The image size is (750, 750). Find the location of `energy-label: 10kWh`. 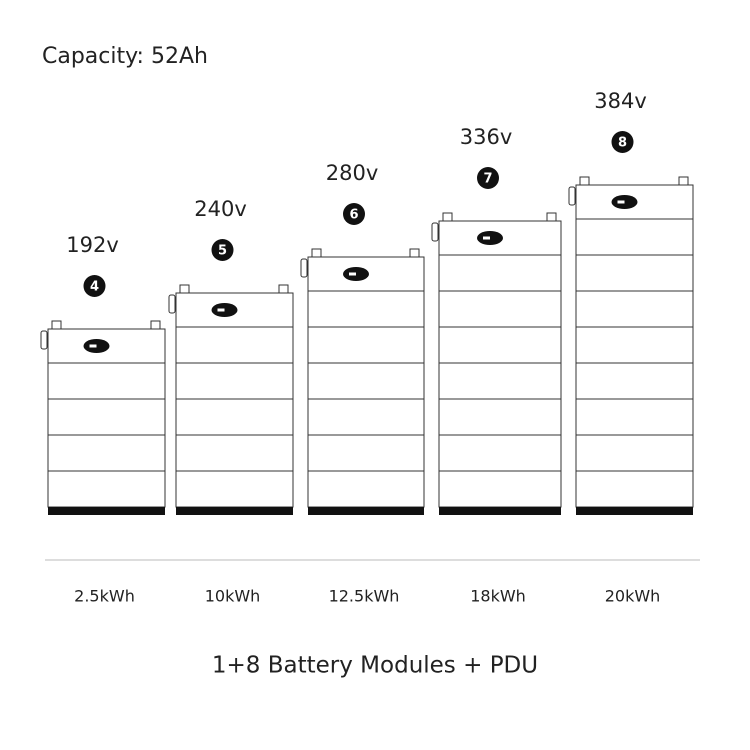

energy-label: 10kWh is located at coordinates (233, 596).